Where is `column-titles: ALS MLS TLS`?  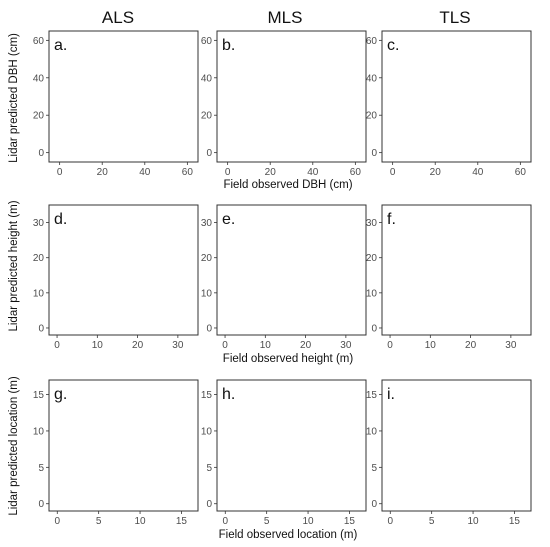
column-titles: ALS MLS TLS is located at coordinates (286, 17).